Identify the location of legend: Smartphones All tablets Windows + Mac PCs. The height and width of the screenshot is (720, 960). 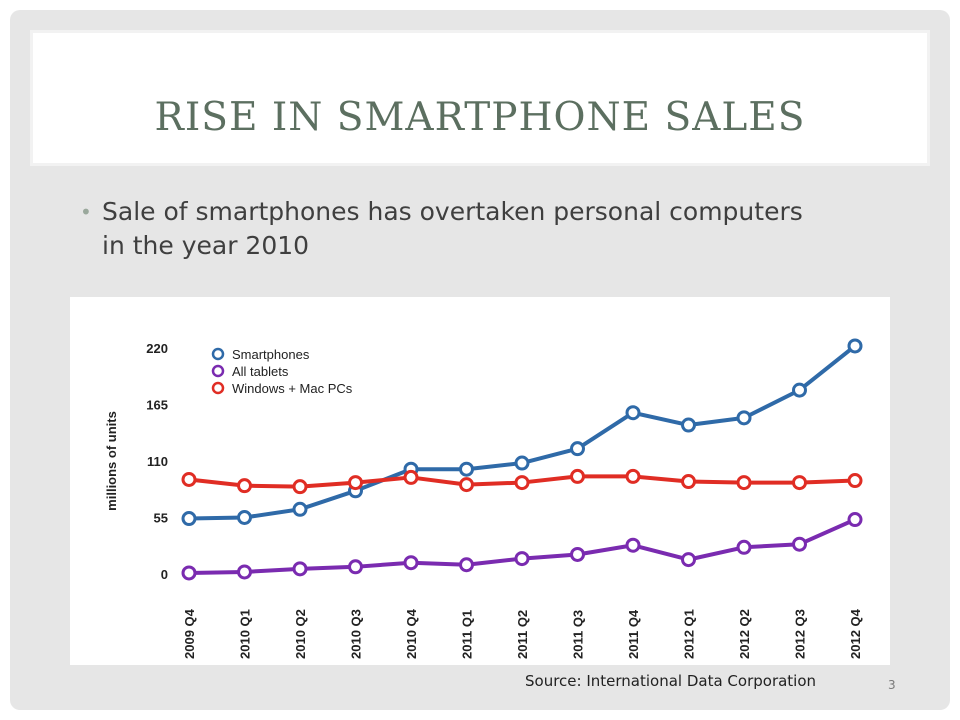
(282, 371).